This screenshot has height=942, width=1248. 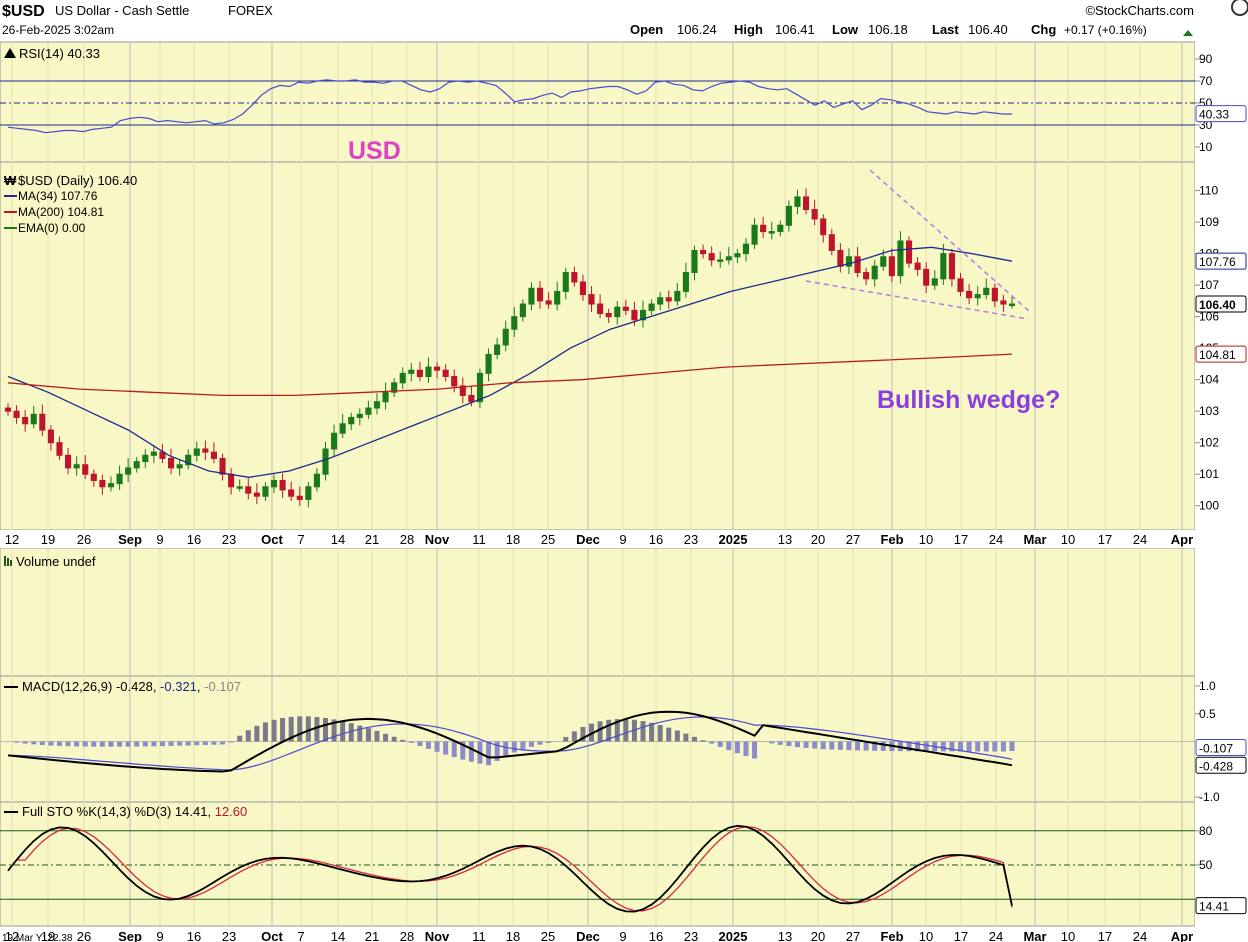 I want to click on x-tick-label: 18, so click(x=513, y=539).